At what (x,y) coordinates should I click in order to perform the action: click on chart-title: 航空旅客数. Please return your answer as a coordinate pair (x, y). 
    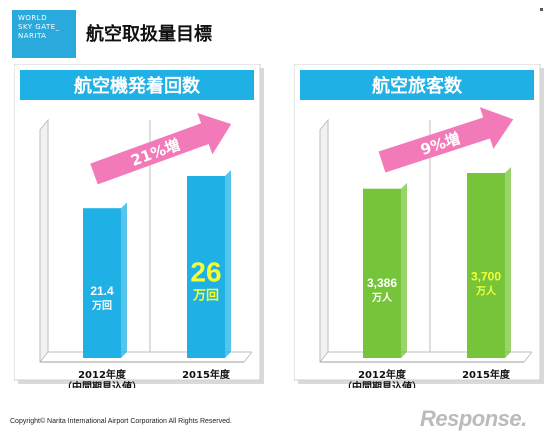
    Looking at the image, I should click on (417, 86).